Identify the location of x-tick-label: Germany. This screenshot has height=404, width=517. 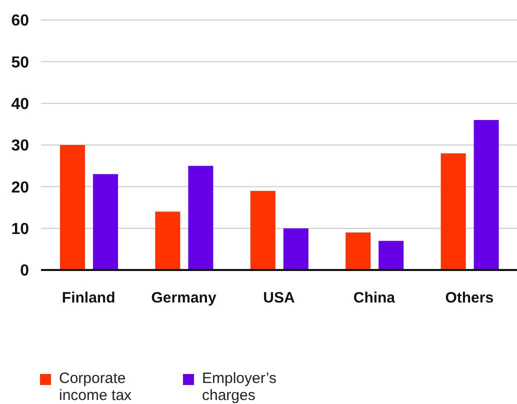
(184, 298).